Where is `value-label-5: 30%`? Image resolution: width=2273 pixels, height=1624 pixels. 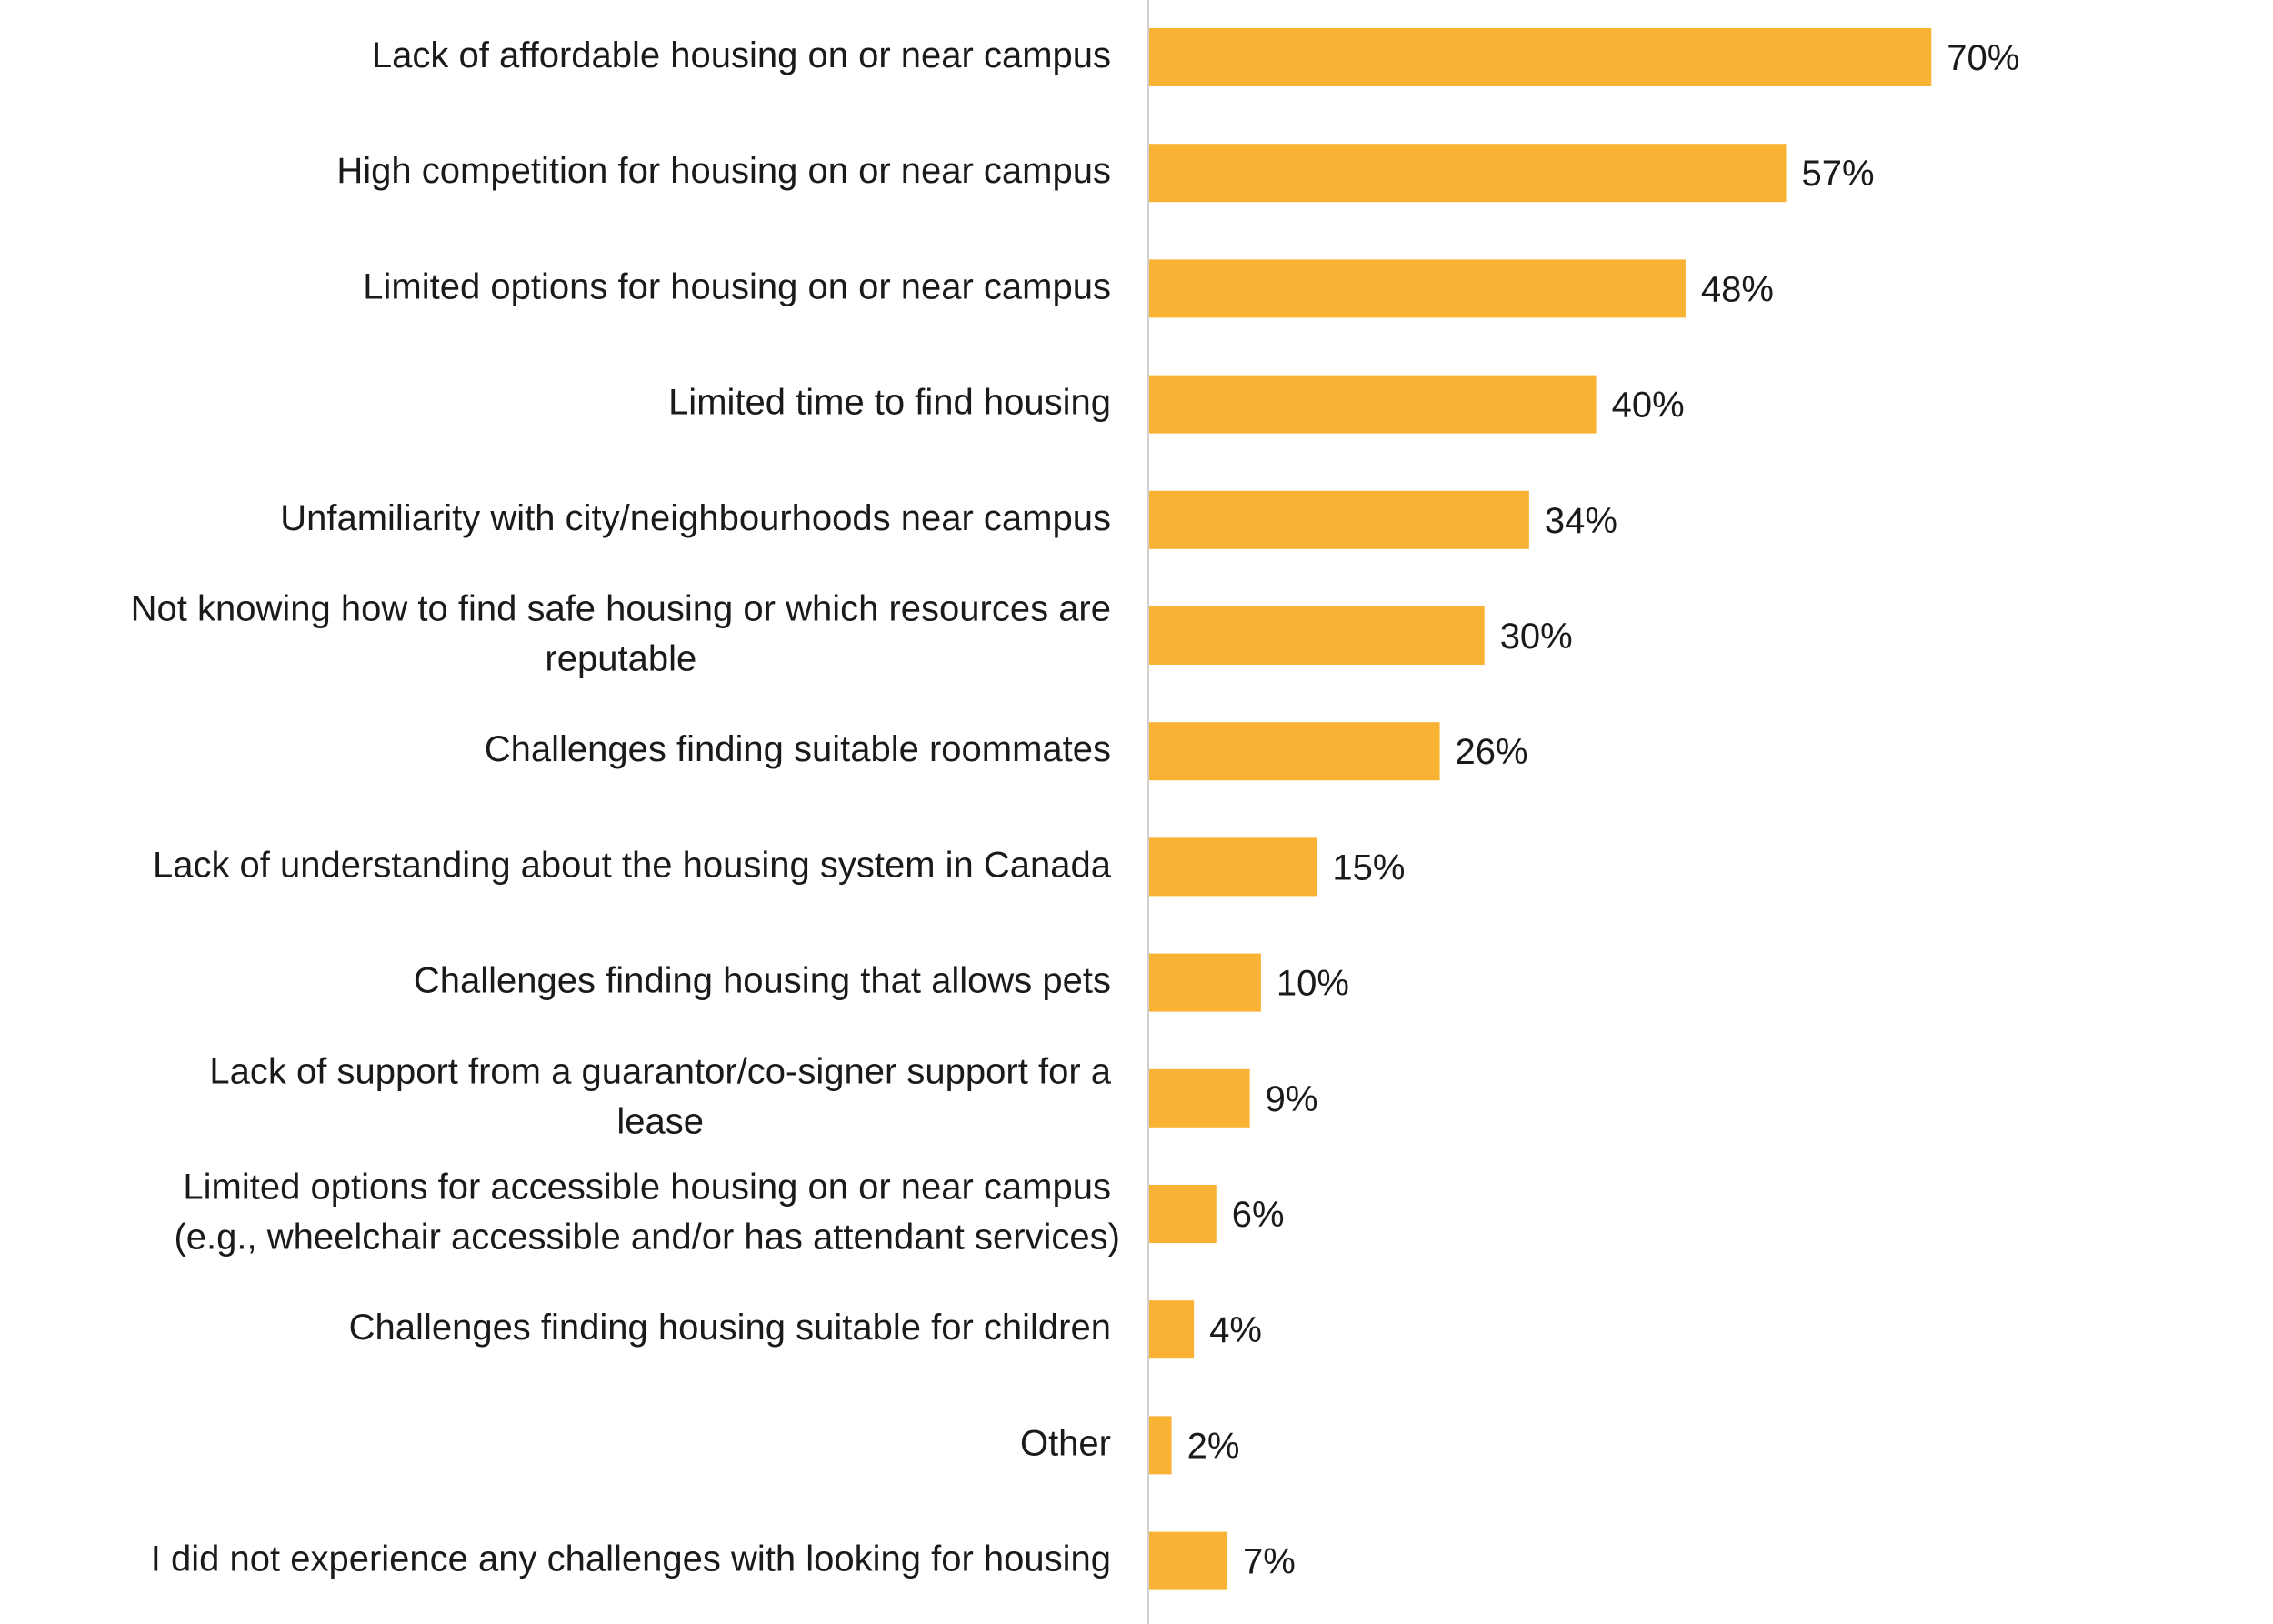 value-label-5: 30% is located at coordinates (1536, 637).